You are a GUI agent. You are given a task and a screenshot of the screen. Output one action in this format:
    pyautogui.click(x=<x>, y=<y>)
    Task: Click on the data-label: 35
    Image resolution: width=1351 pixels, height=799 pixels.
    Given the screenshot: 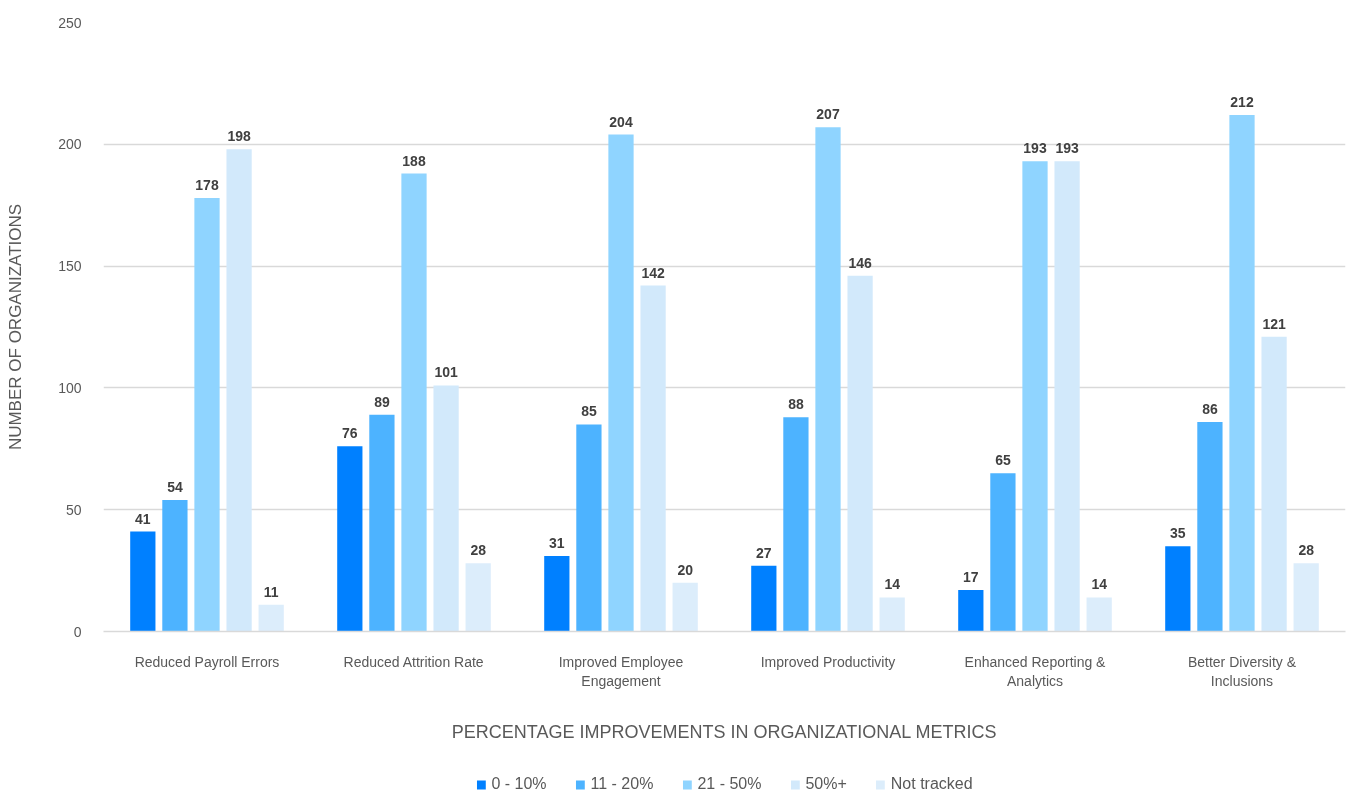 What is the action you would take?
    pyautogui.click(x=1178, y=533)
    